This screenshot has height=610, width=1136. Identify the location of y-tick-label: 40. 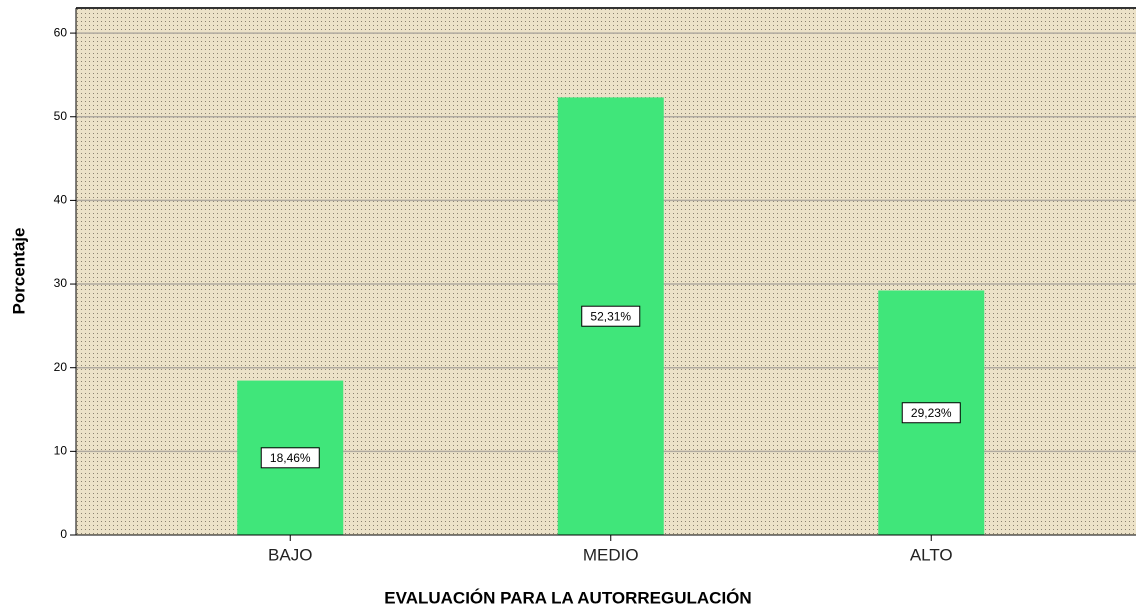
(61, 200).